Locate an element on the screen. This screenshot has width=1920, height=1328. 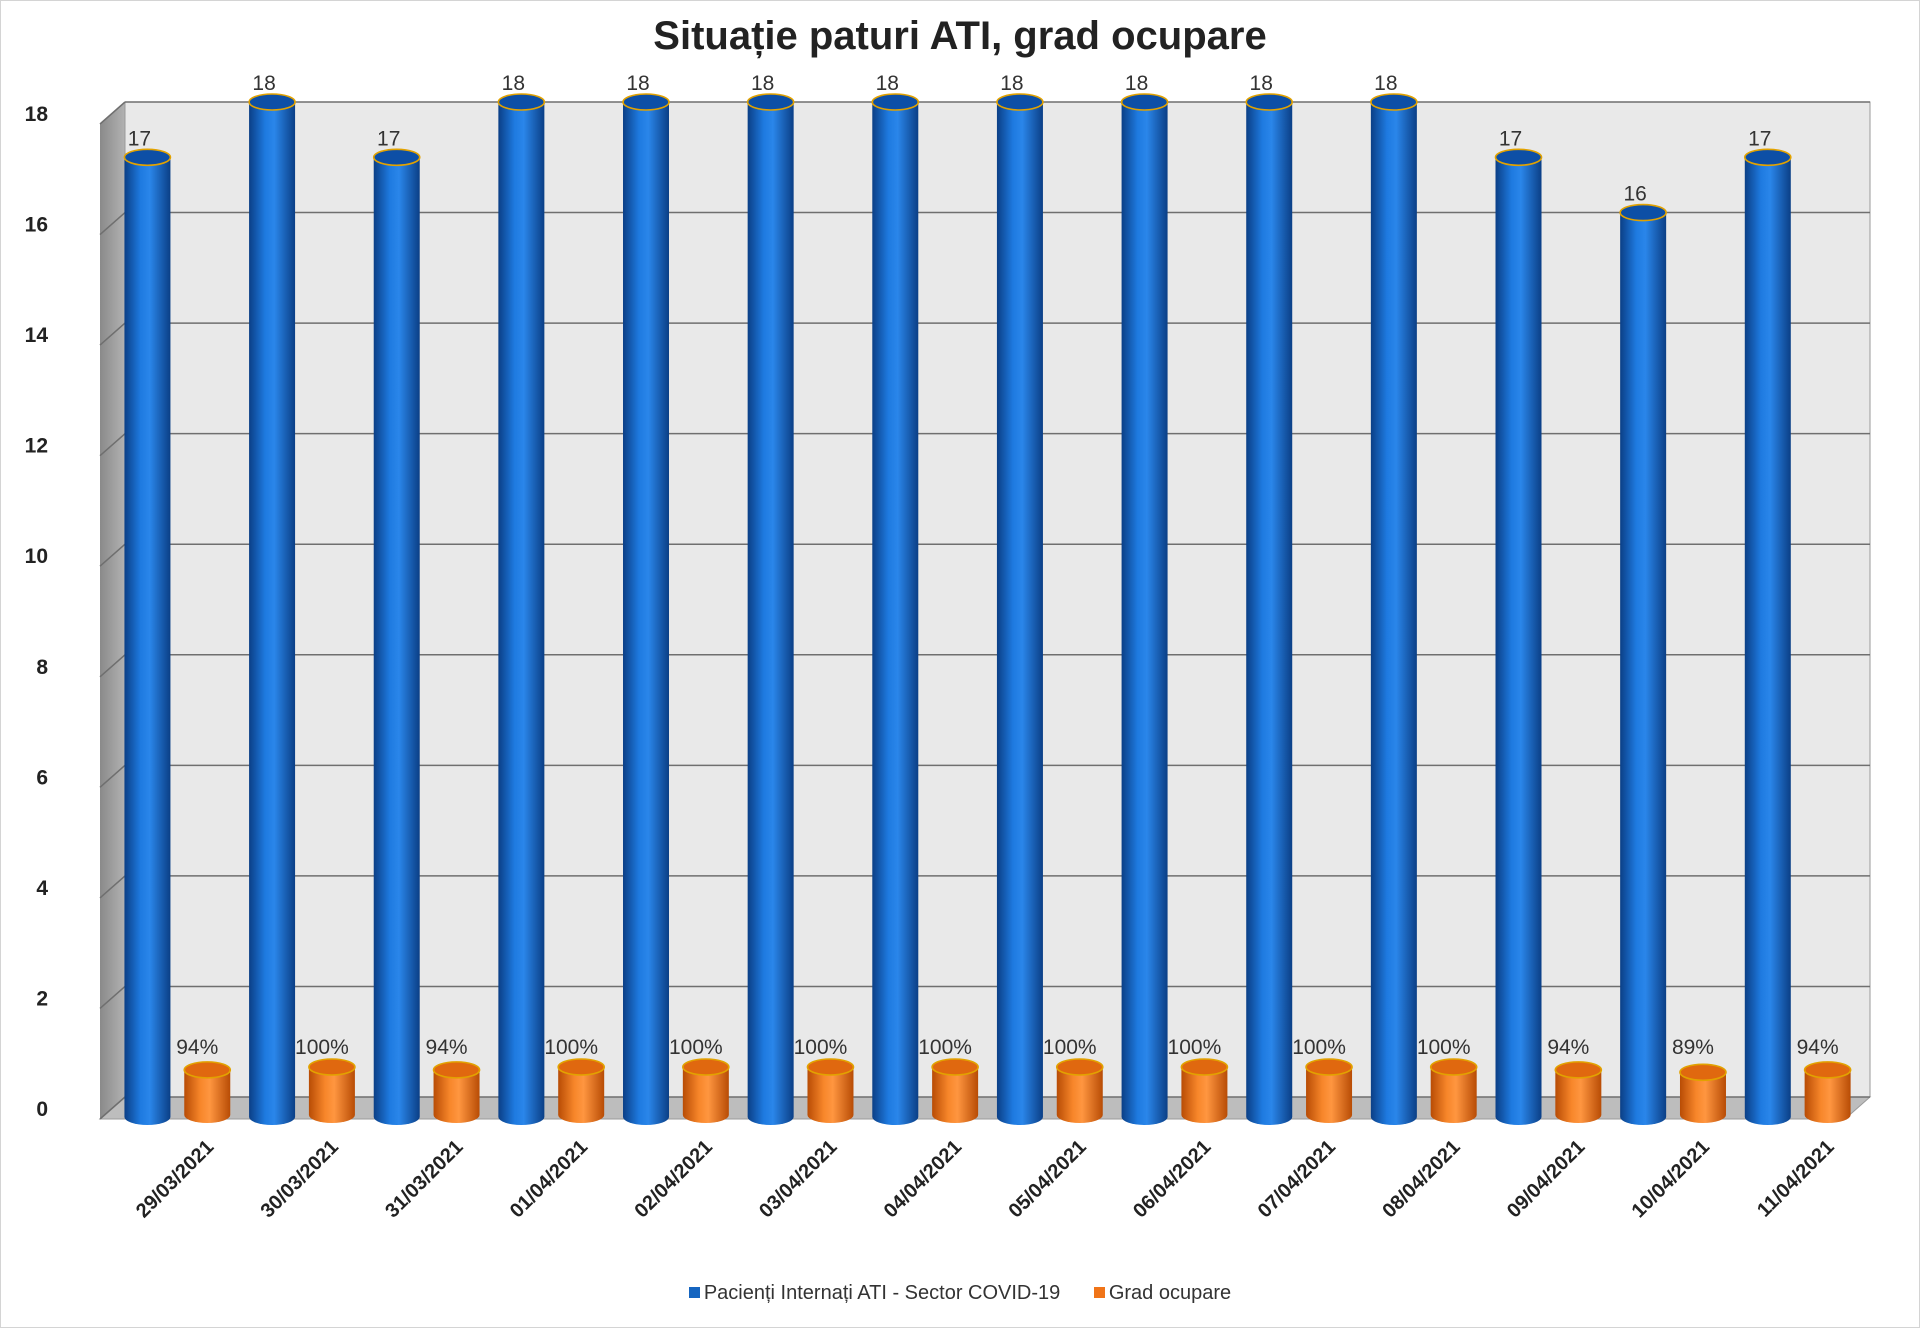
x-tick-label: 01/04/2021 is located at coordinates (549, 1179).